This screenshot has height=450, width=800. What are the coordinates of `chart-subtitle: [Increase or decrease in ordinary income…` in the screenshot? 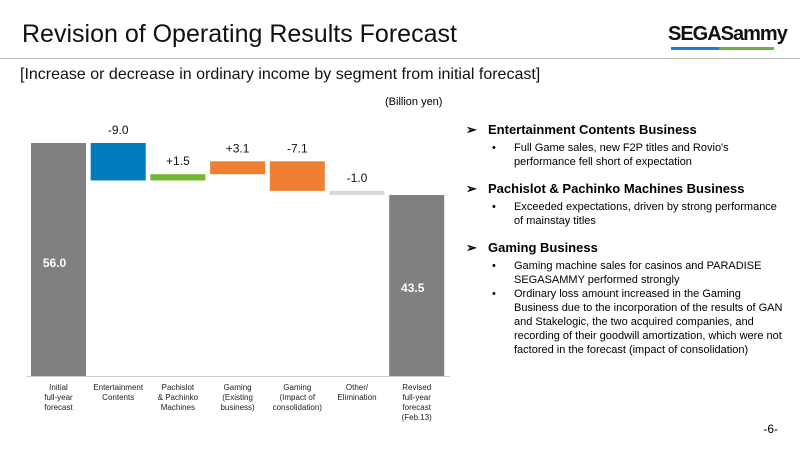 It's located at (280, 74).